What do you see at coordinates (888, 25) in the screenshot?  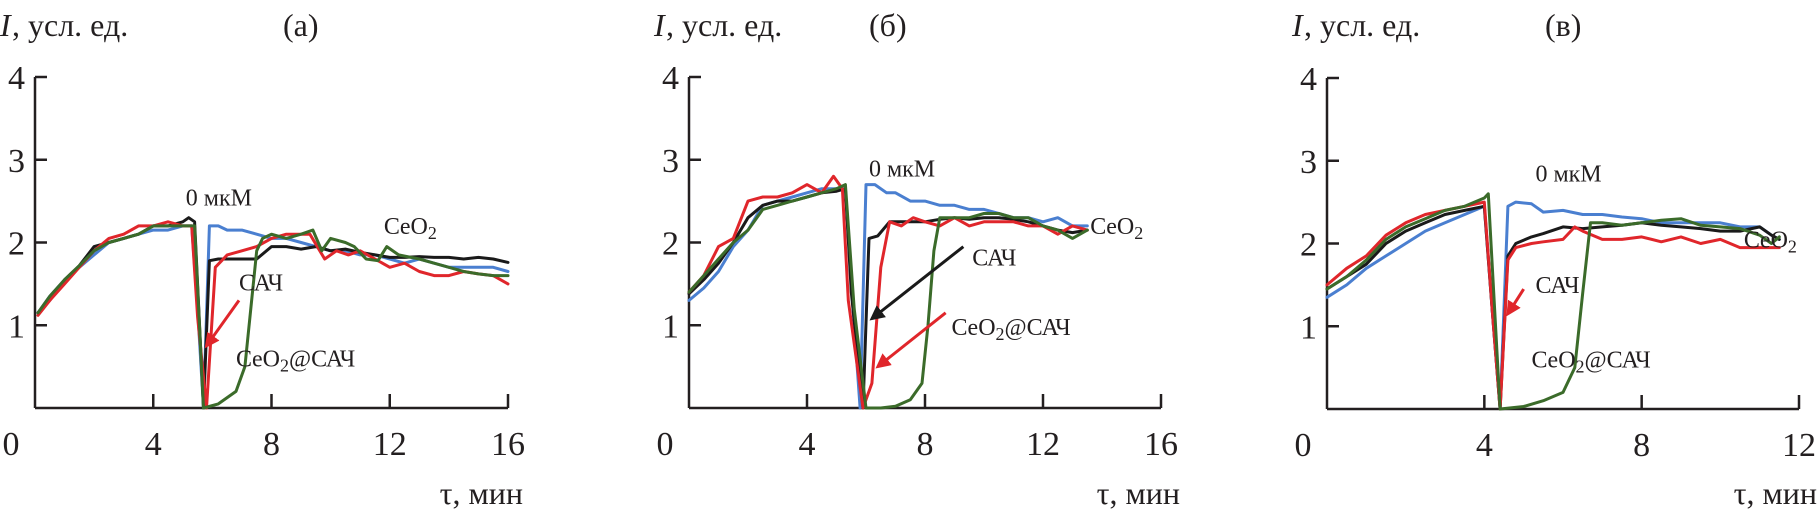 I see `panel-label: (б)` at bounding box center [888, 25].